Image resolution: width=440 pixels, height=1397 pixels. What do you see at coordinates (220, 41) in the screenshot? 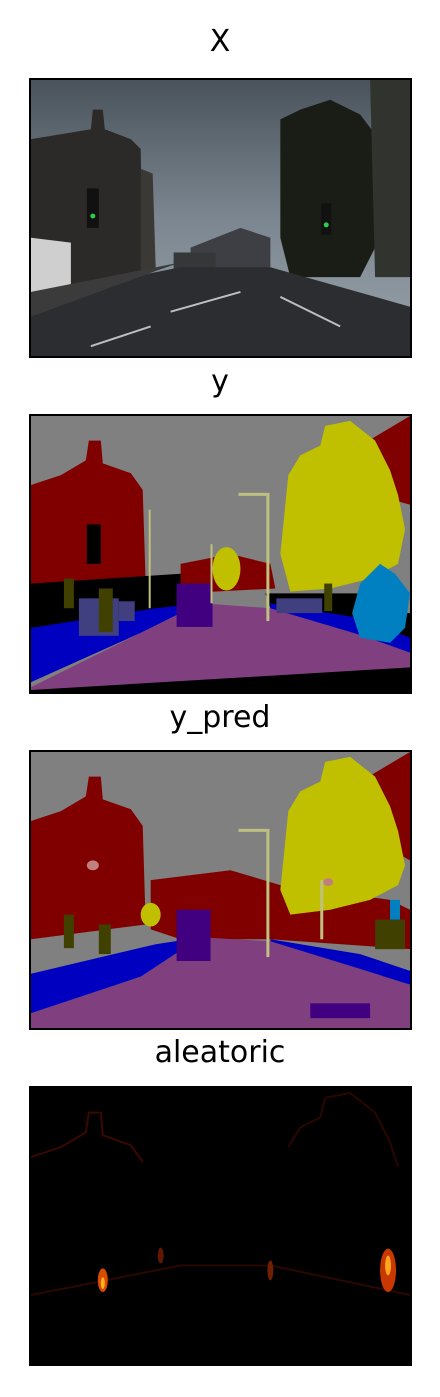
I see `title-x: X` at bounding box center [220, 41].